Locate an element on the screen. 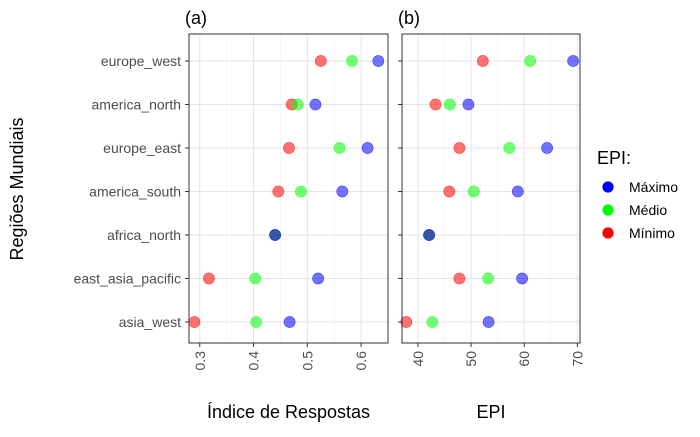 The height and width of the screenshot is (437, 700). legend-label: Mínimo is located at coordinates (652, 233).